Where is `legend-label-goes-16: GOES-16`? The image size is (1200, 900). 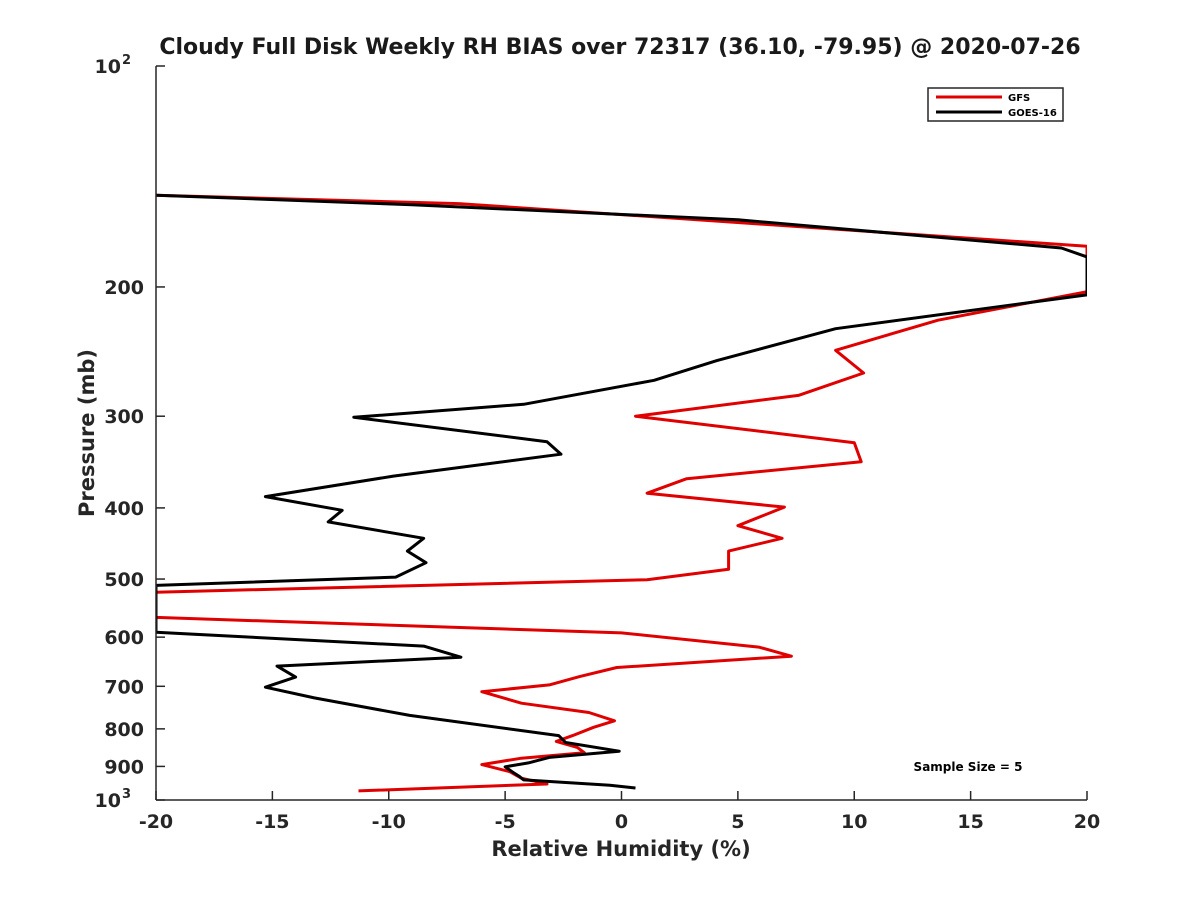
legend-label-goes-16: GOES-16 is located at coordinates (1032, 113).